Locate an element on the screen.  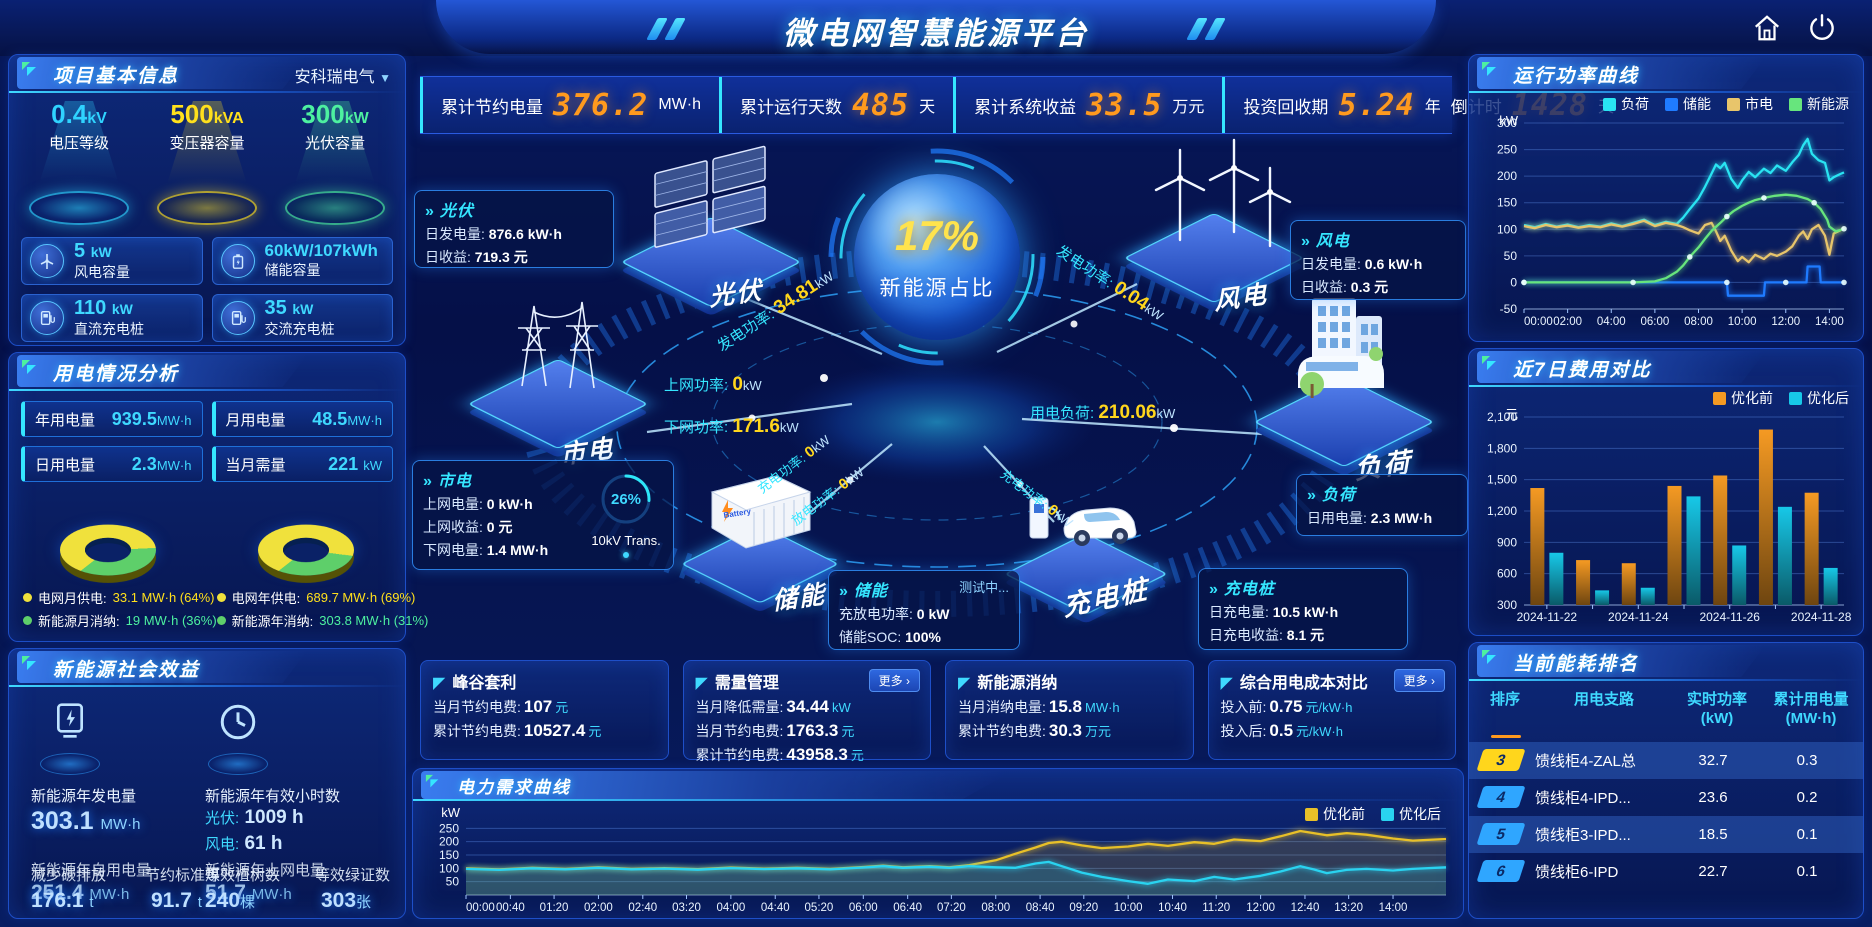
scroll-indicator is located at coordinates (1506, 736).